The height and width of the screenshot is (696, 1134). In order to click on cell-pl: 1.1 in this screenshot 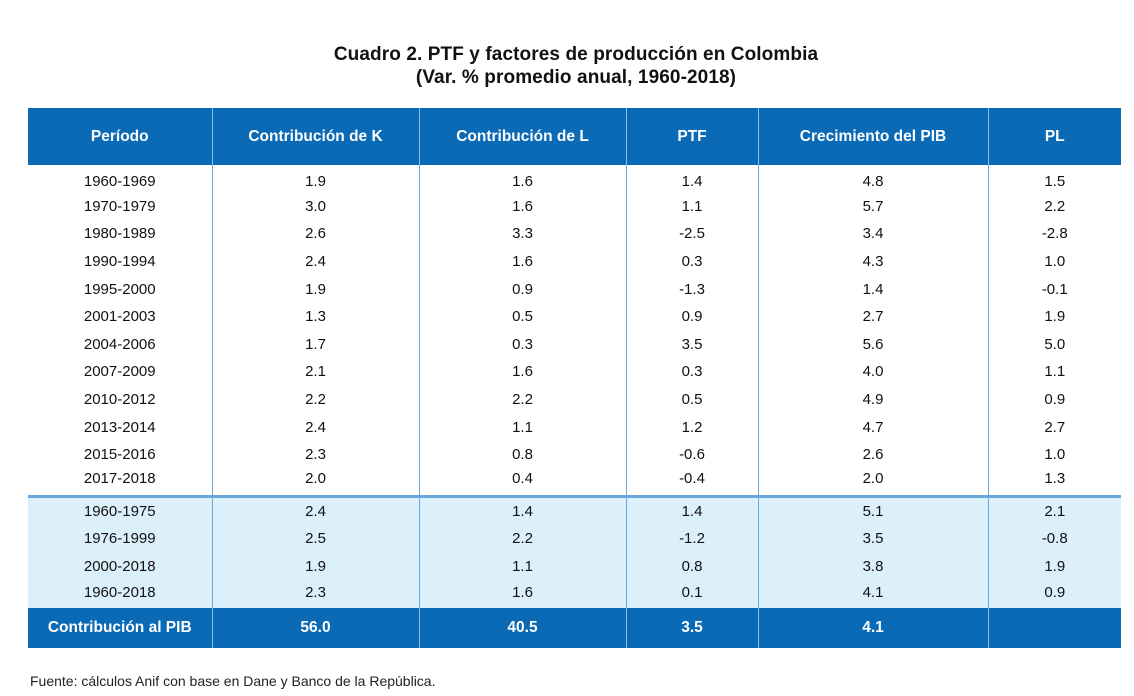, I will do `click(1054, 372)`.